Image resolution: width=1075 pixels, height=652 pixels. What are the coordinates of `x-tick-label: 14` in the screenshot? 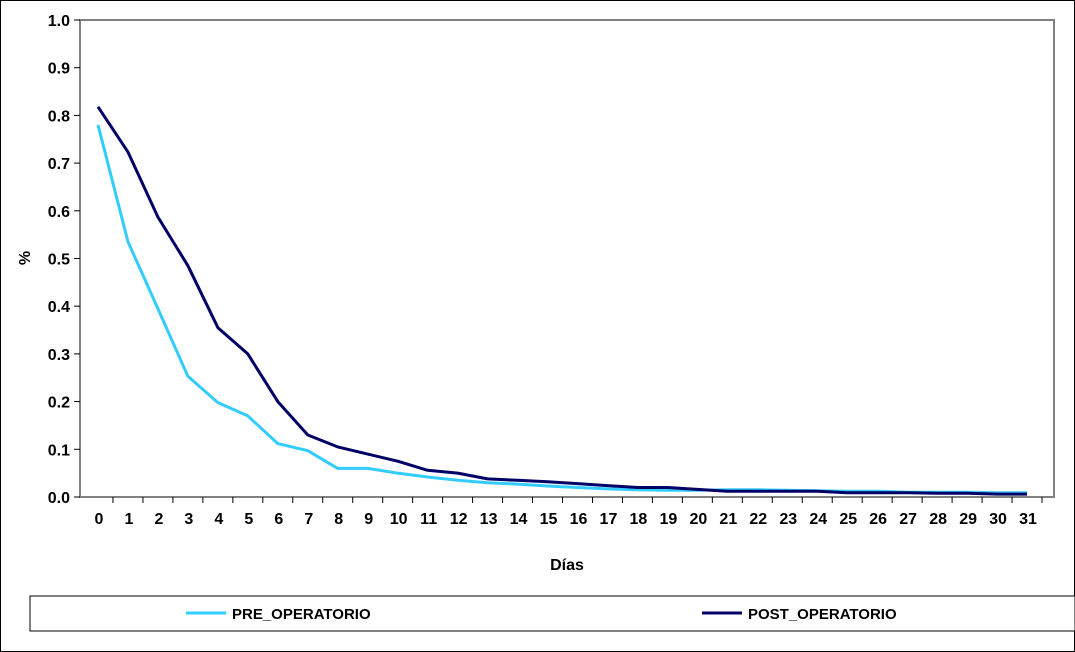 It's located at (519, 519).